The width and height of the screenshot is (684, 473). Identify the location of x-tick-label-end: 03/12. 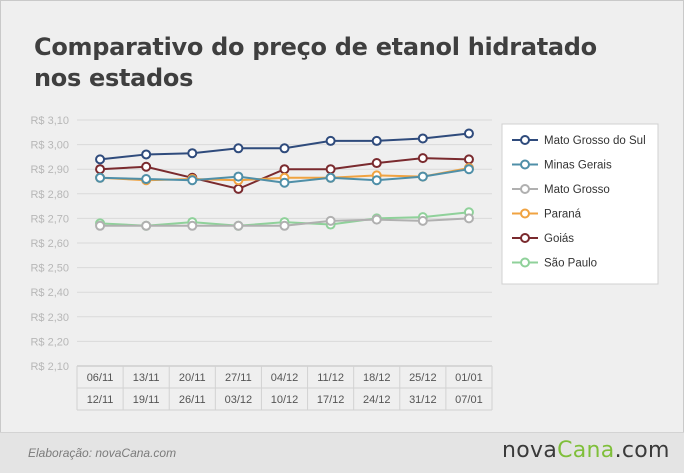
(239, 400).